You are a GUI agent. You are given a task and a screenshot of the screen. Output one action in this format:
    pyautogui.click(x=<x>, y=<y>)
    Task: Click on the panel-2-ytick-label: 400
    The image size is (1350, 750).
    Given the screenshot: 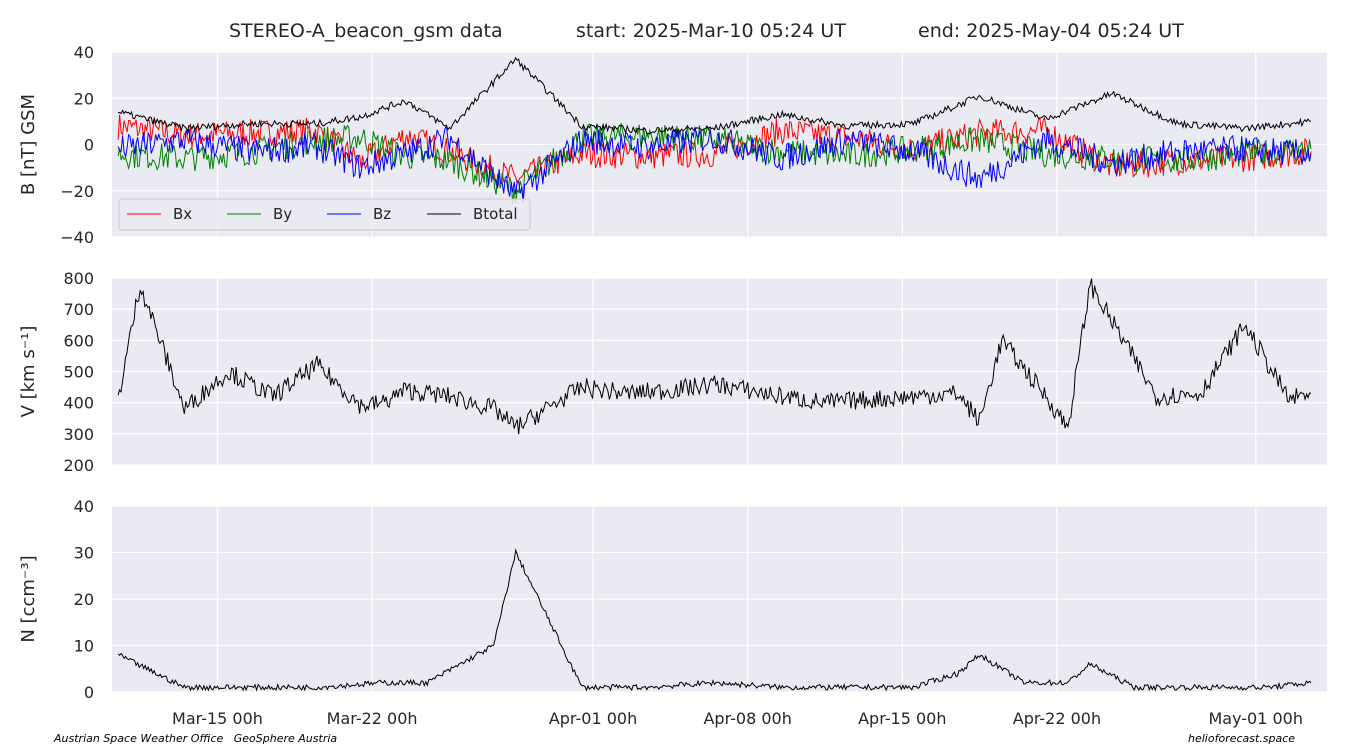 What is the action you would take?
    pyautogui.click(x=78, y=403)
    